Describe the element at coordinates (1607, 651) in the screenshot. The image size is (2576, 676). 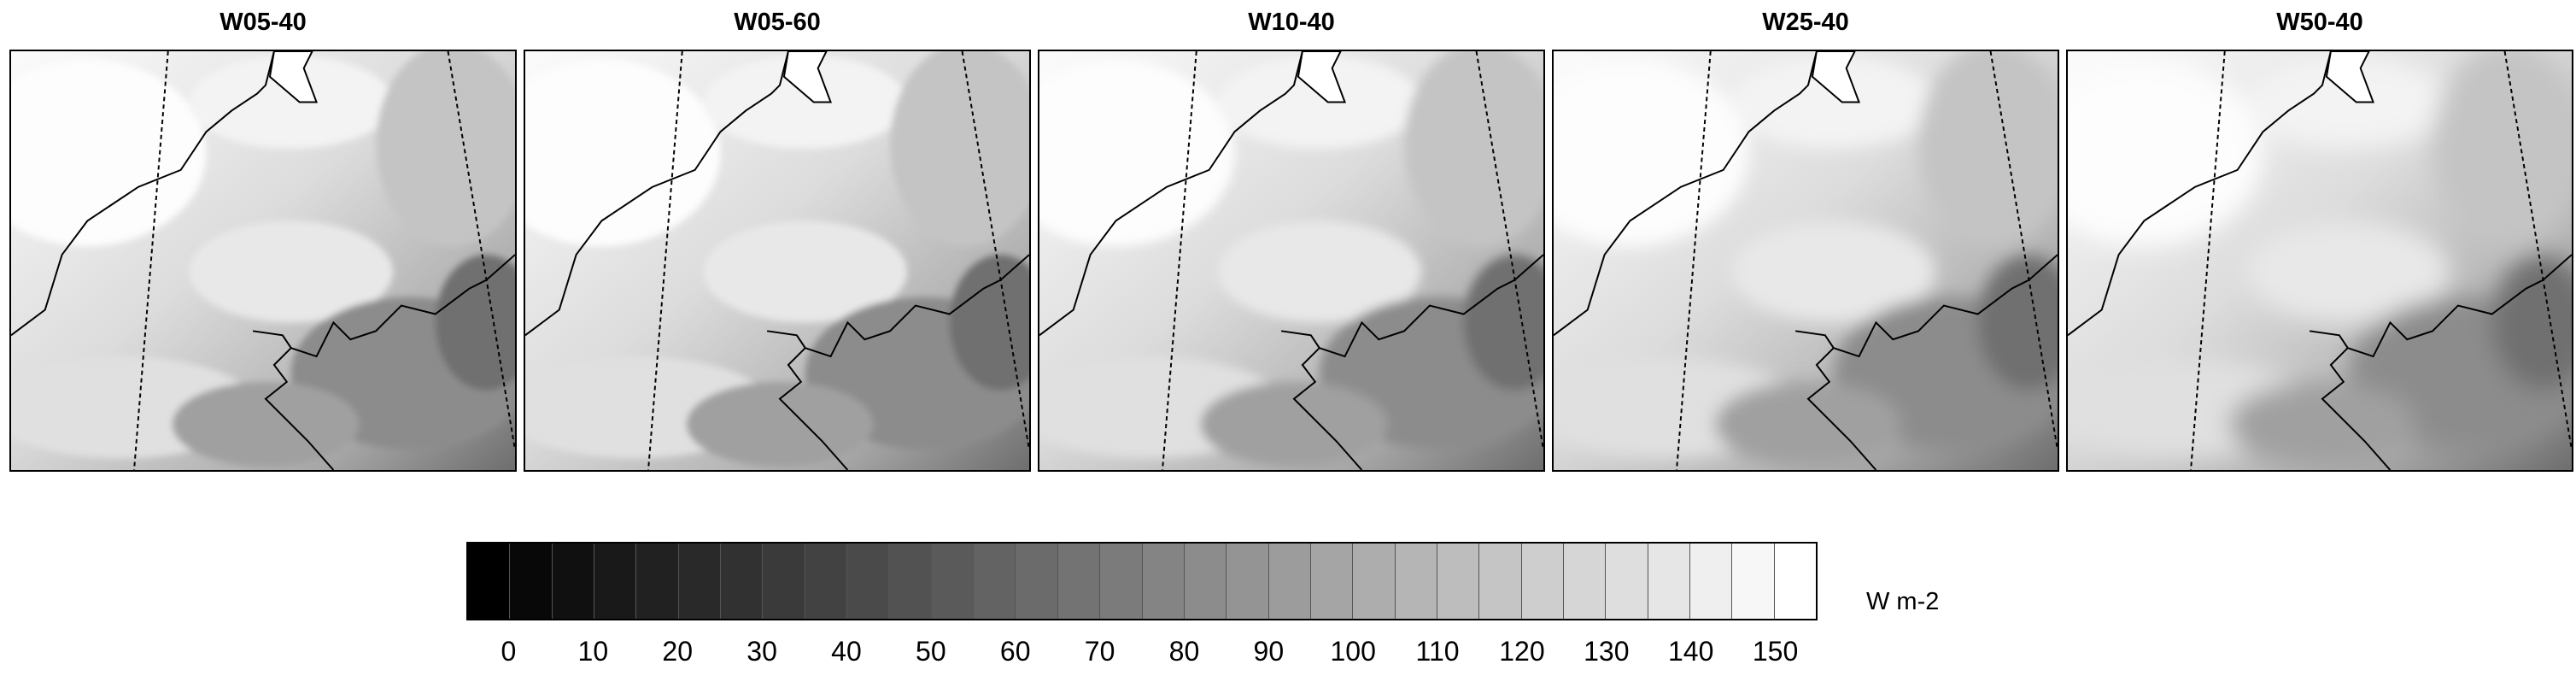
I see `colorbar-tick-label: 130` at that location.